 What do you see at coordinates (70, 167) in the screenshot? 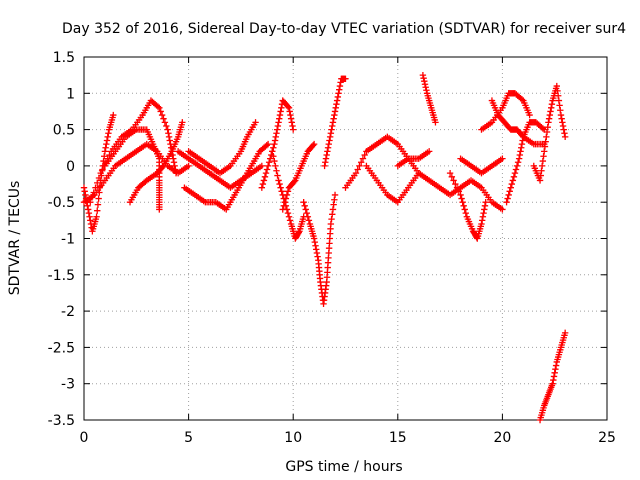
I see `y-tick-label: 0` at bounding box center [70, 167].